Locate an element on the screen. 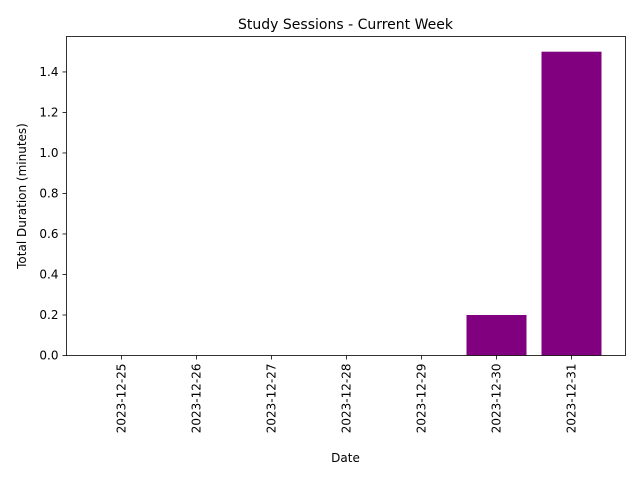  x-tick-label: 2023-12-25 is located at coordinates (122, 399).